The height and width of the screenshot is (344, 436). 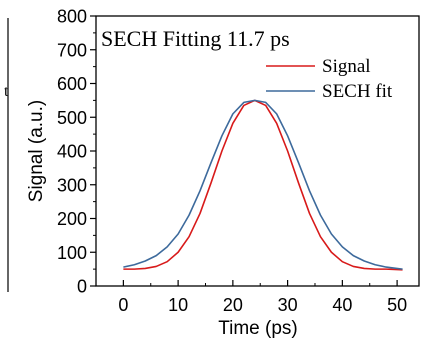 I want to click on legend-label-signal: Signal, so click(x=346, y=66).